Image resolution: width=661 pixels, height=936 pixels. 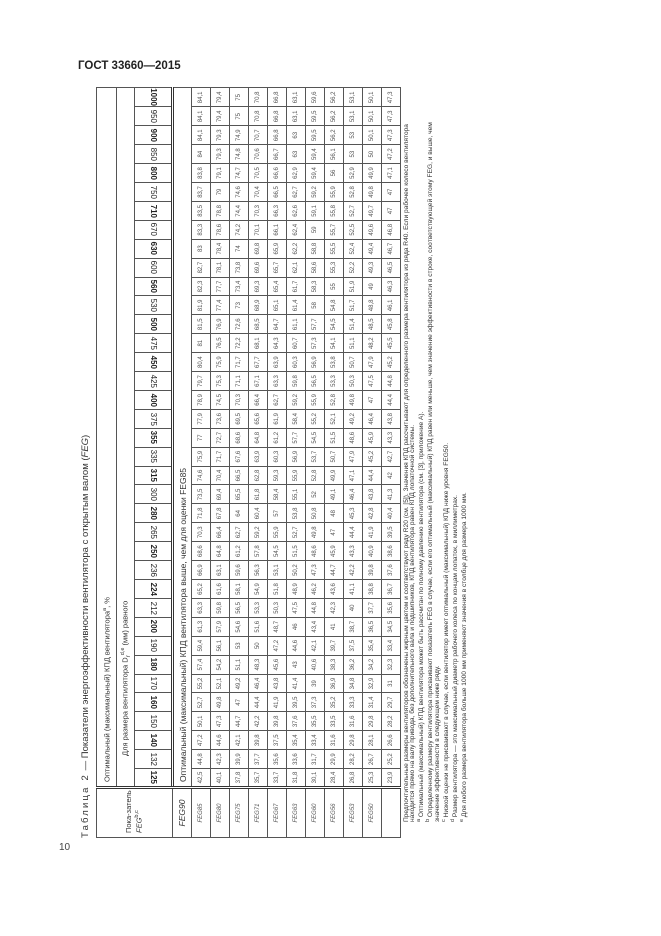 What do you see at coordinates (372, 173) in the screenshot?
I see `efficiency-cell: 49,9` at bounding box center [372, 173].